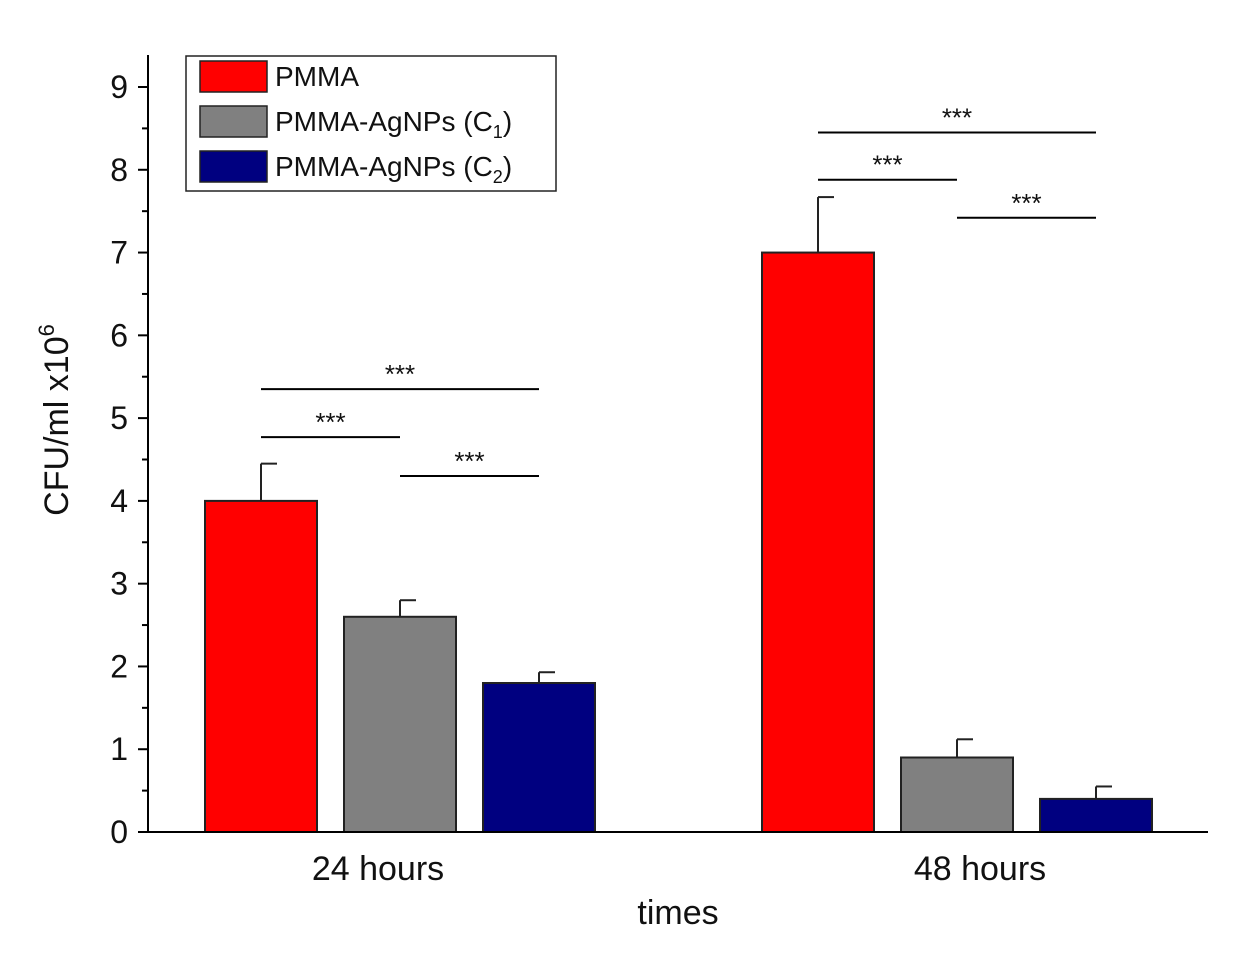 This screenshot has width=1253, height=976. I want to click on y-tick-label: 8, so click(119, 170).